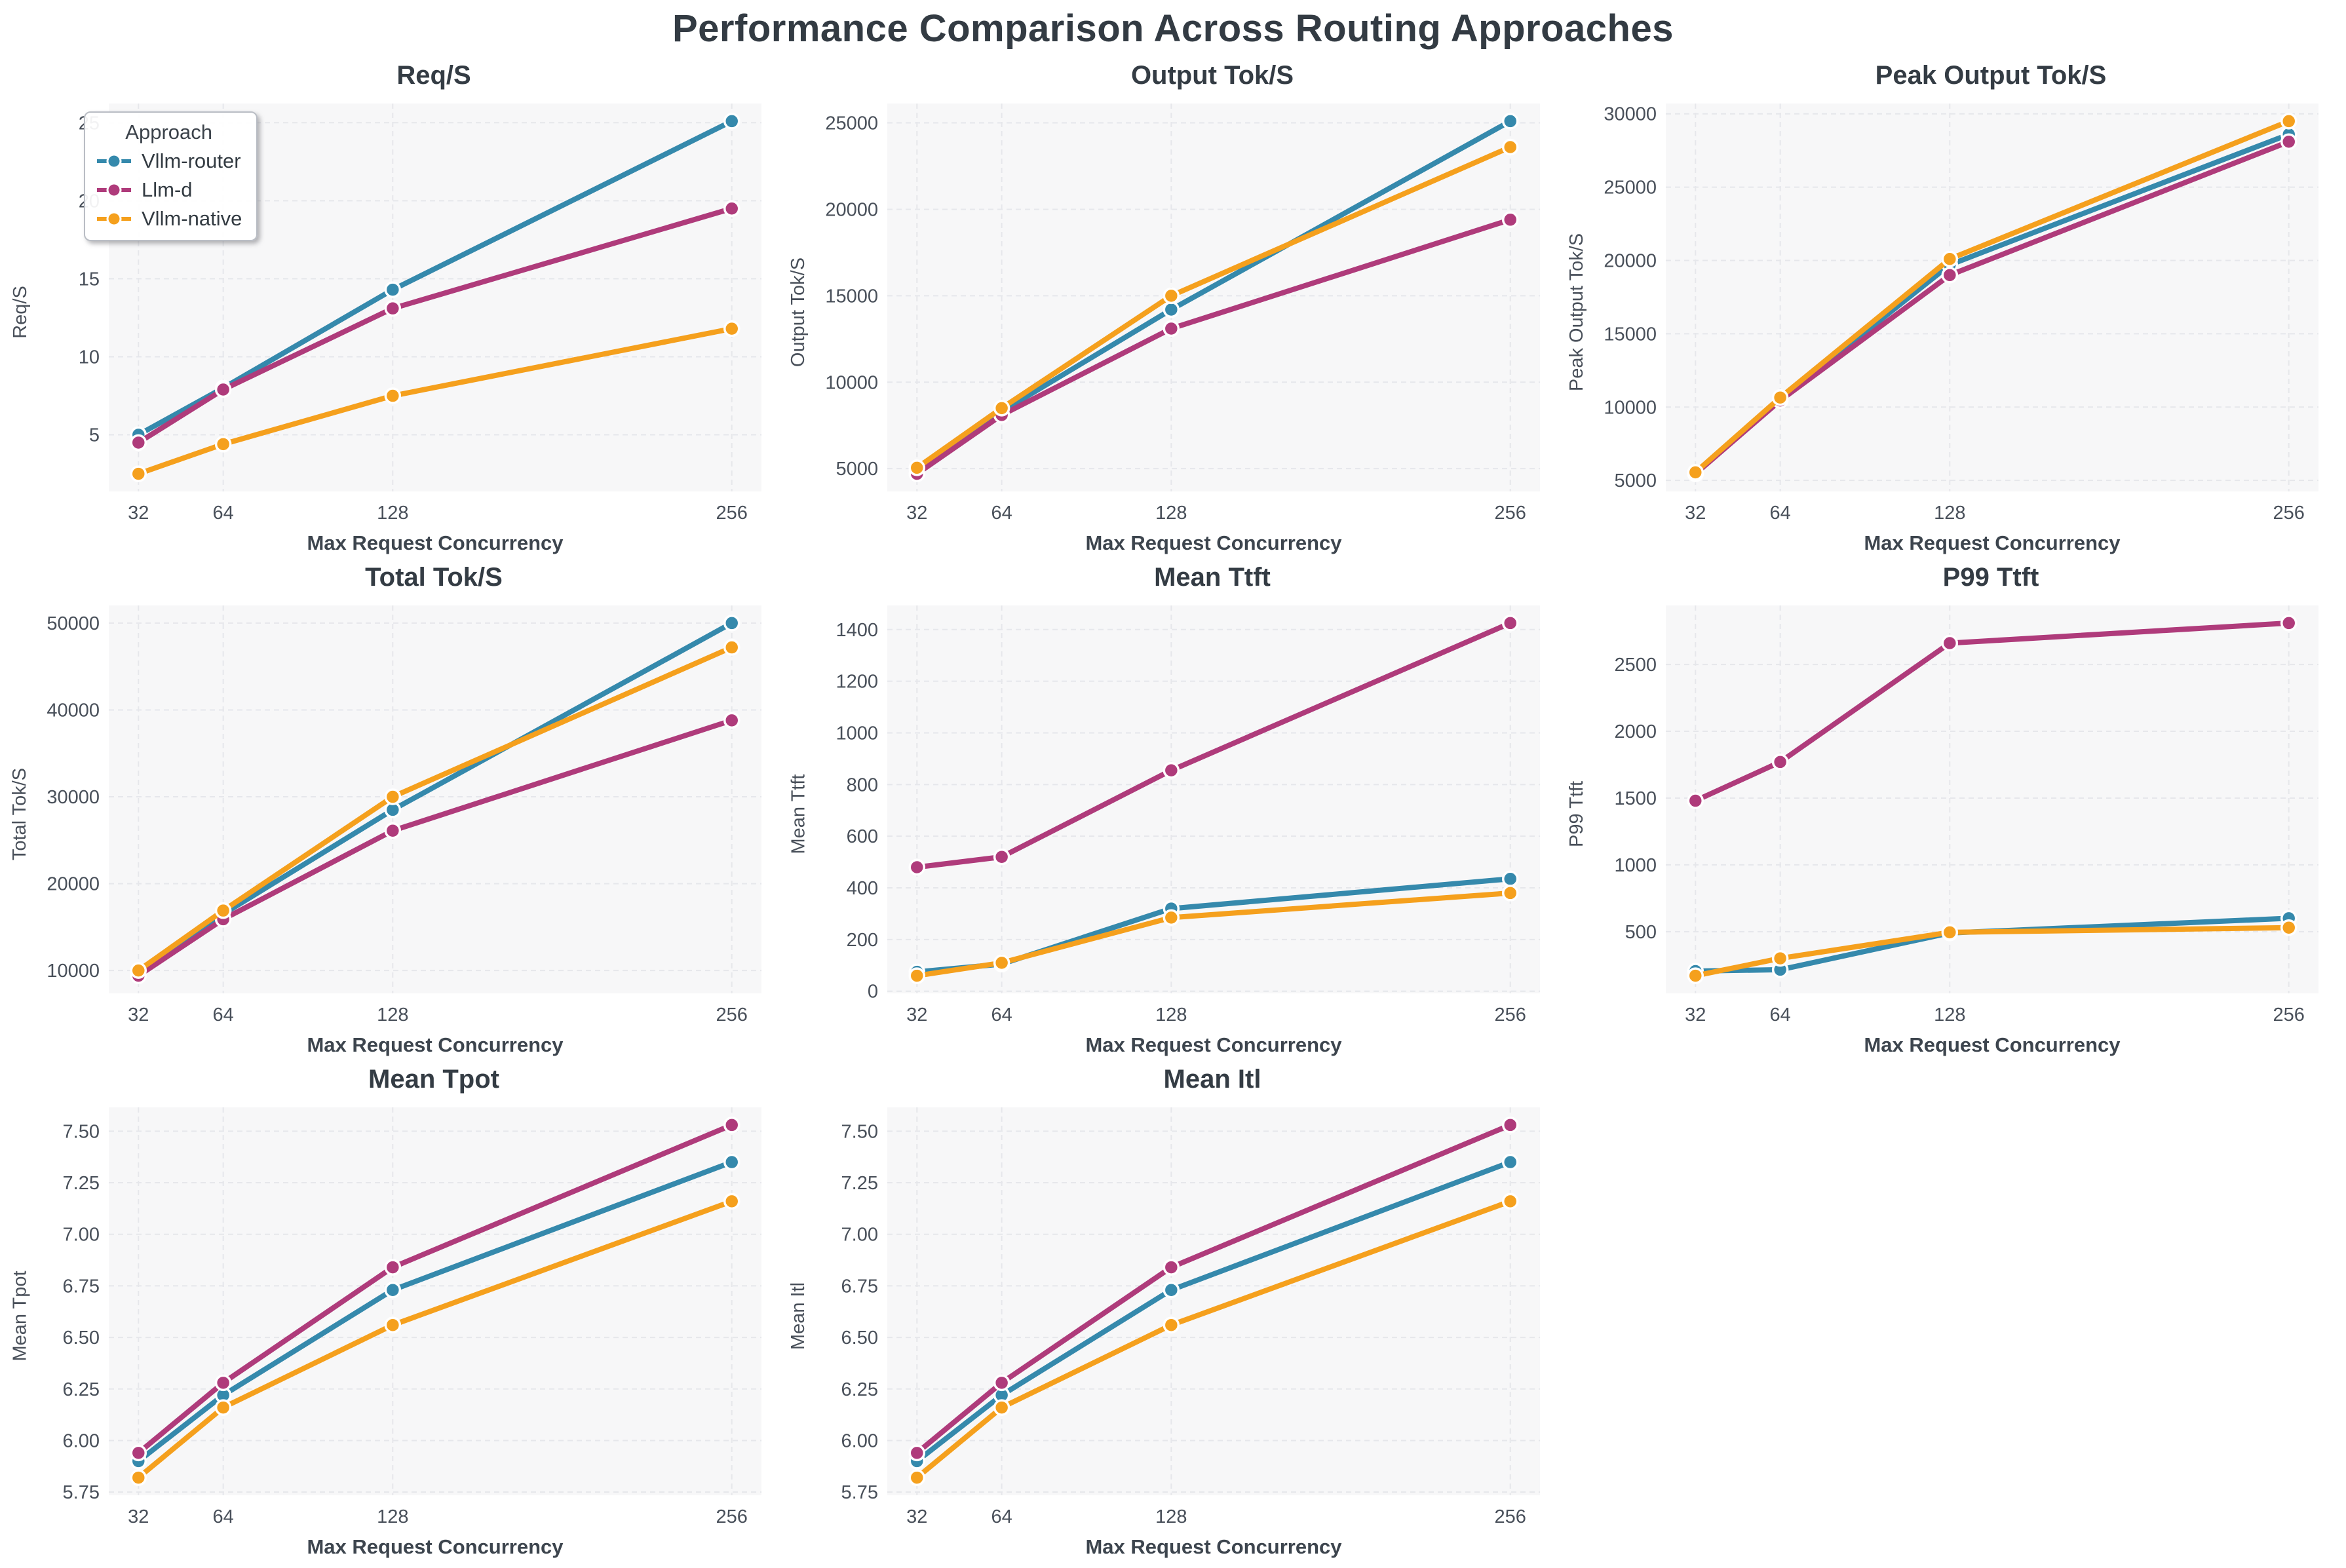 The image size is (2346, 1568). What do you see at coordinates (1577, 312) in the screenshot?
I see `y-axis-label: Peak Output Tok/S` at bounding box center [1577, 312].